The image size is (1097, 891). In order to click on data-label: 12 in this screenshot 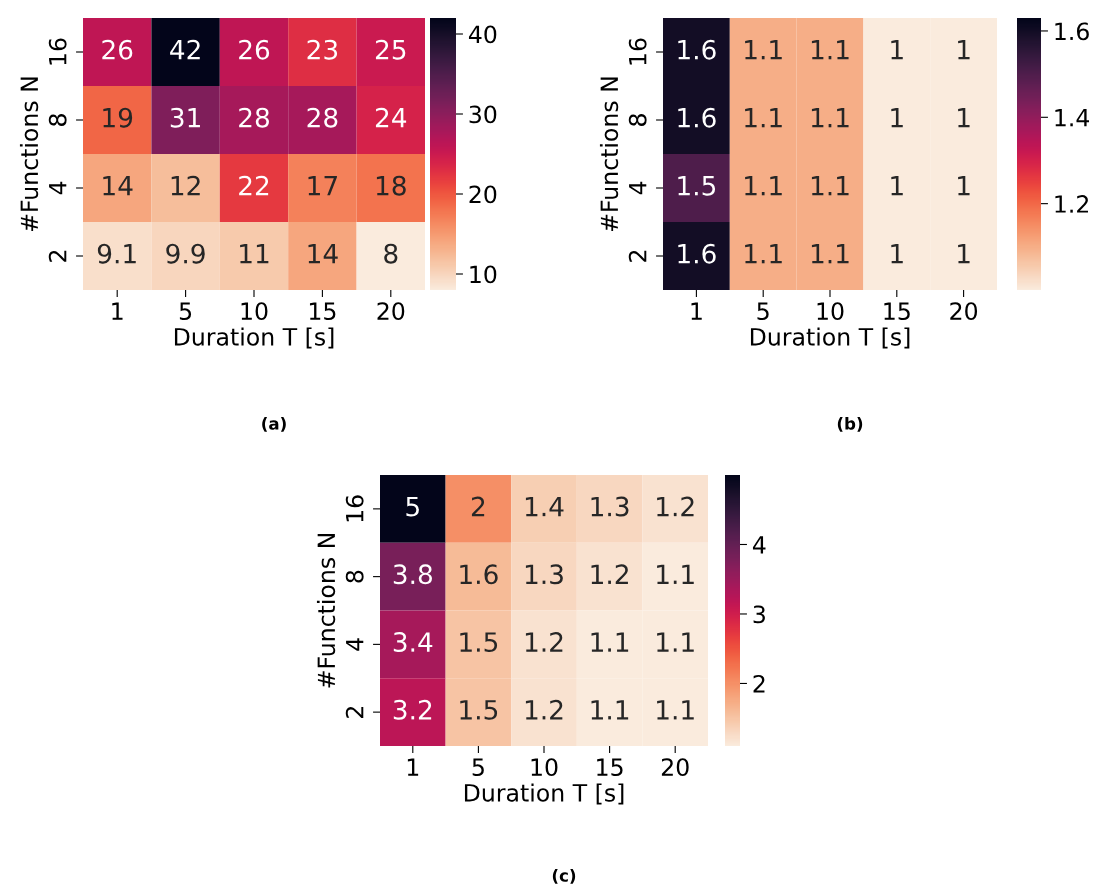, I will do `click(185, 185)`.